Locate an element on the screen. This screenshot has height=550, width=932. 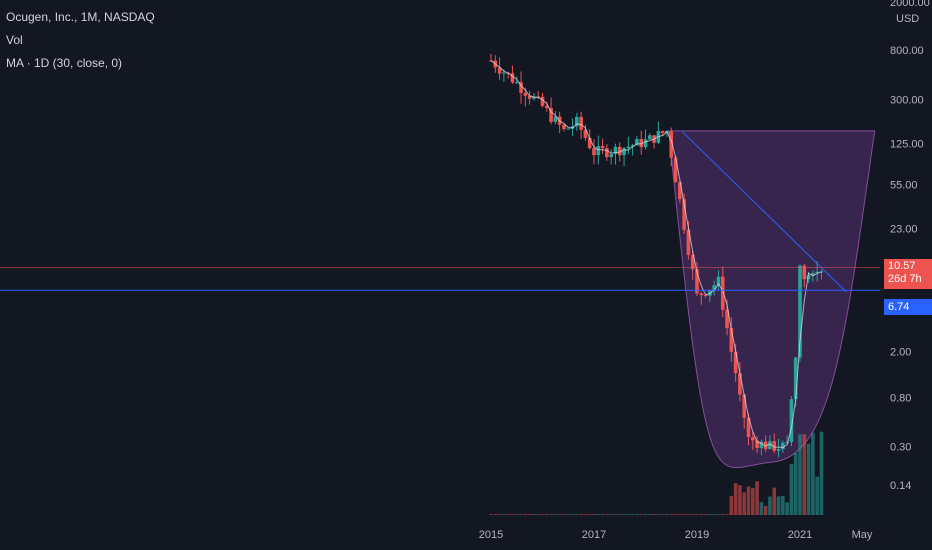
ma-legend: MA · 1D (30, close, 0) is located at coordinates (64, 63).